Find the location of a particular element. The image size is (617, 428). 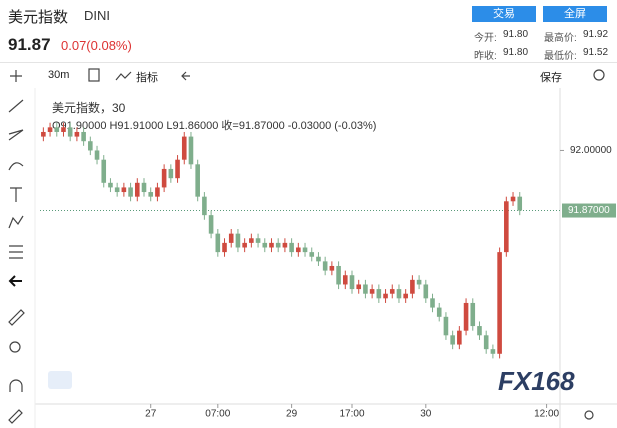

symbol: DINI is located at coordinates (97, 15).